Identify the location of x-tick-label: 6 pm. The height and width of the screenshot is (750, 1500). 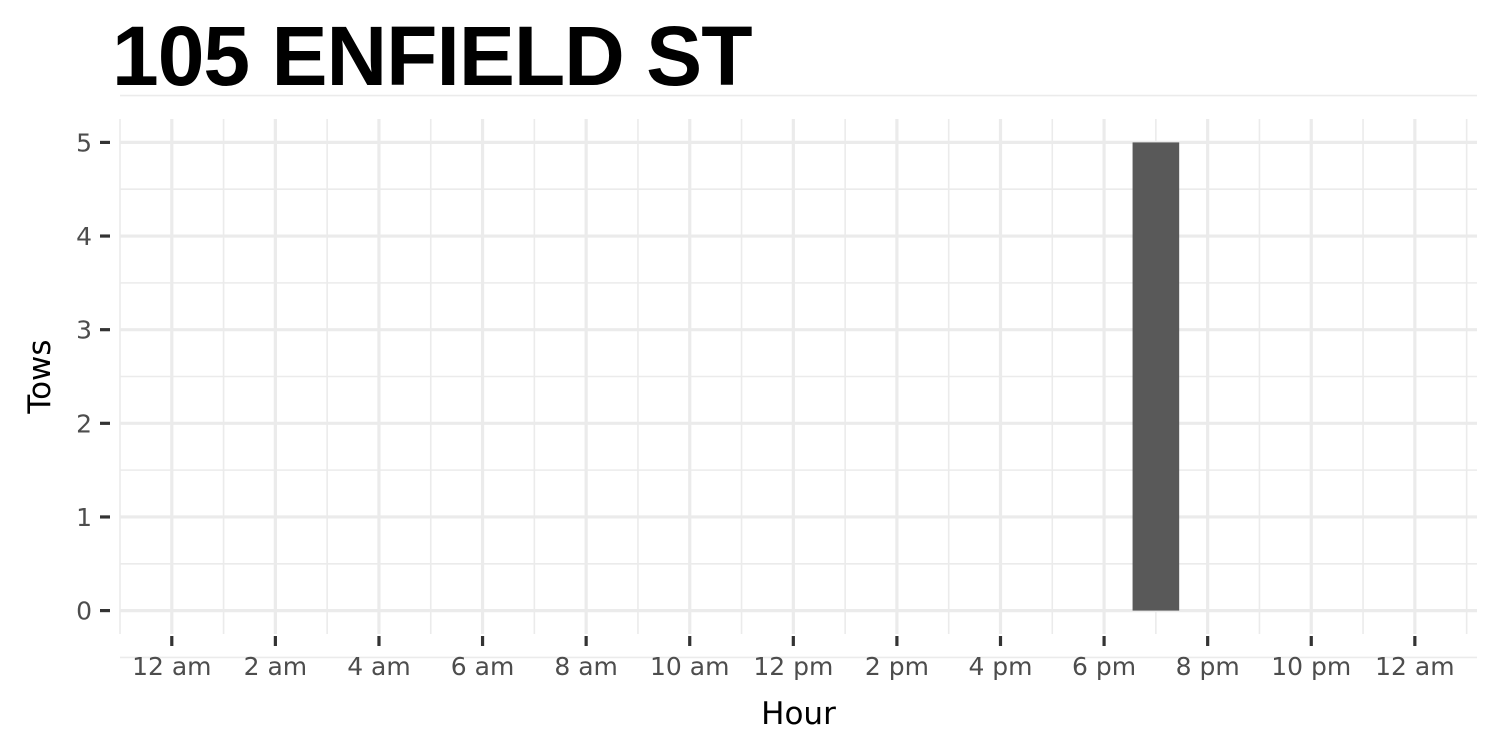
(1104, 666).